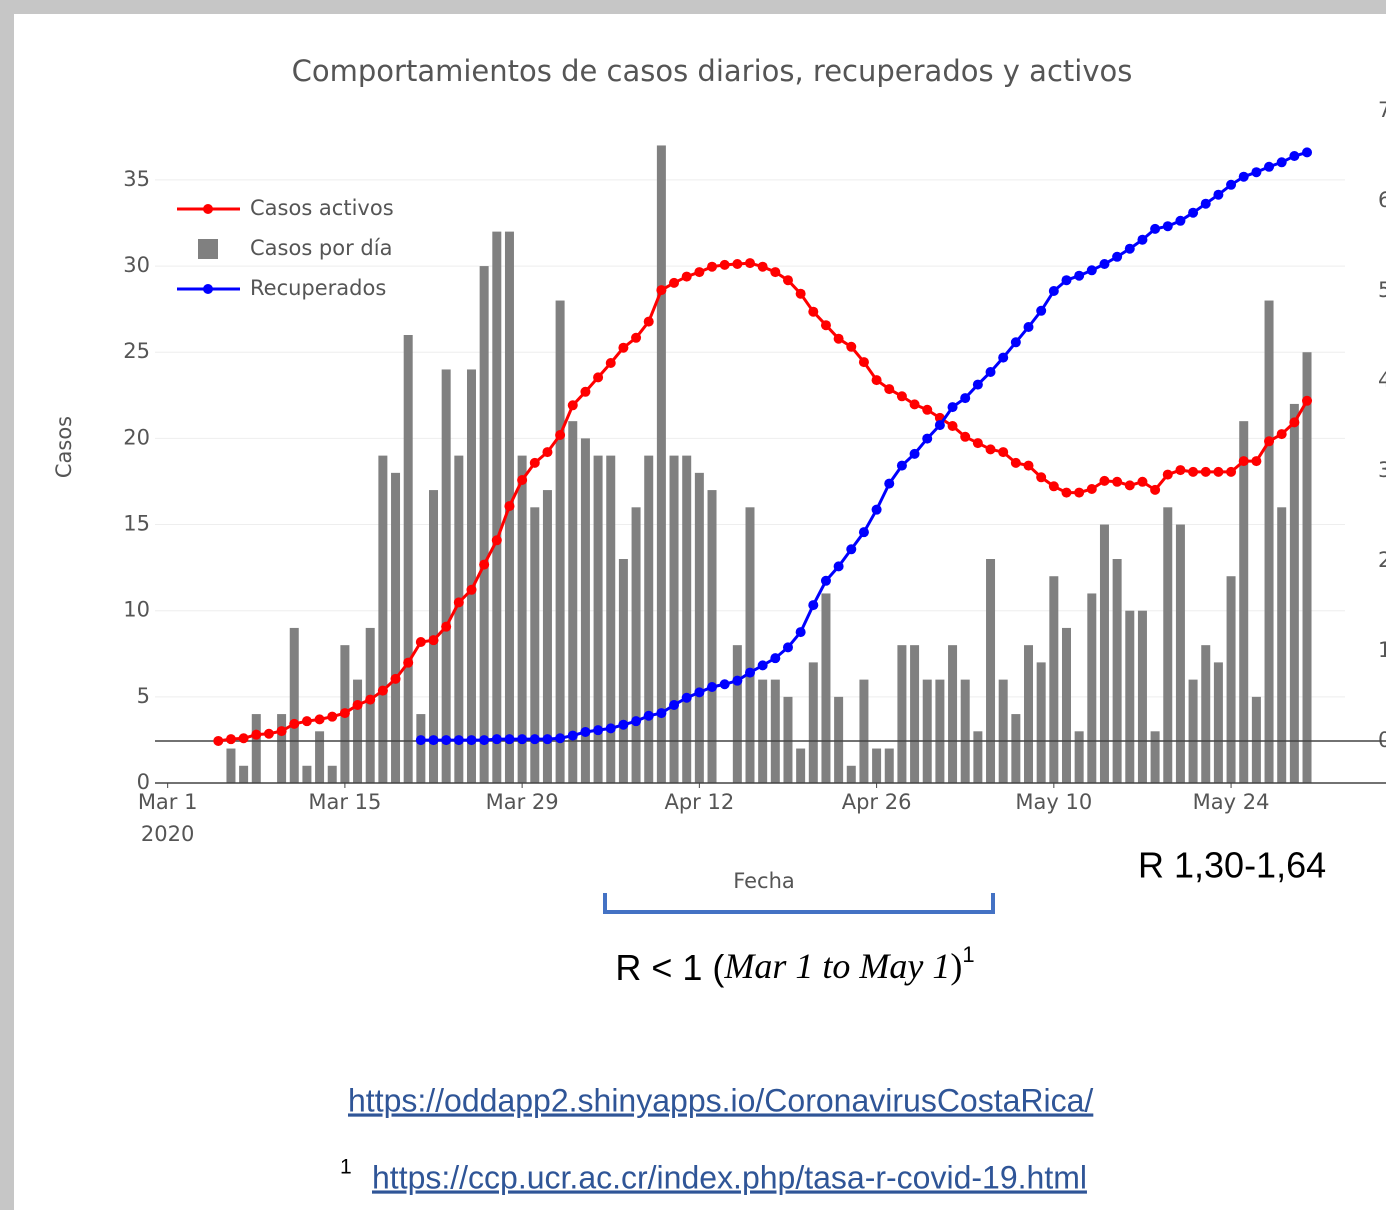 The width and height of the screenshot is (1386, 1210). Describe the element at coordinates (322, 208) in the screenshot. I see `legend-label: Casos activos` at that location.